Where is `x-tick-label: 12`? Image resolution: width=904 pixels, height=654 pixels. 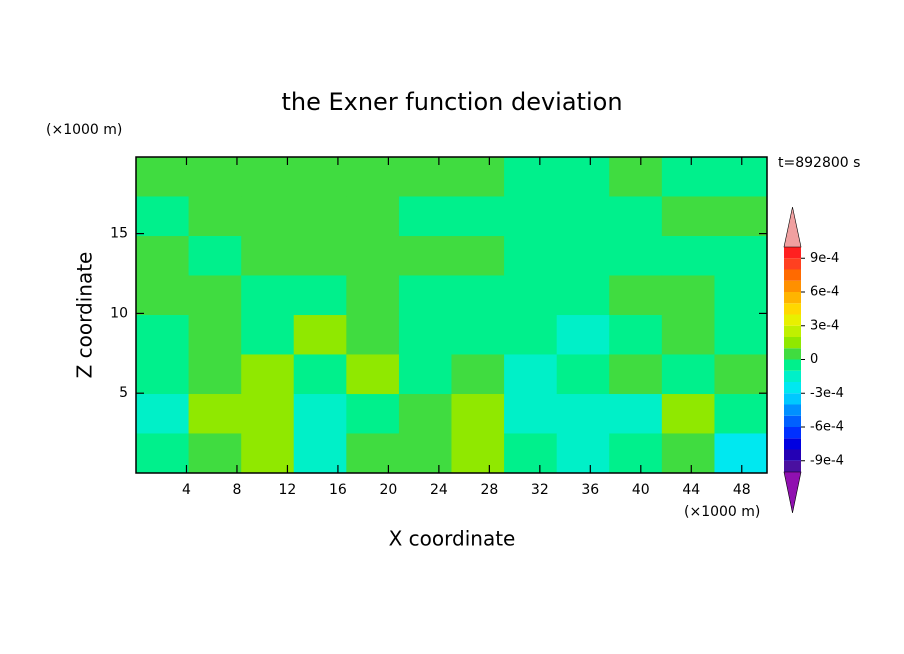
x-tick-label: 12 is located at coordinates (288, 490).